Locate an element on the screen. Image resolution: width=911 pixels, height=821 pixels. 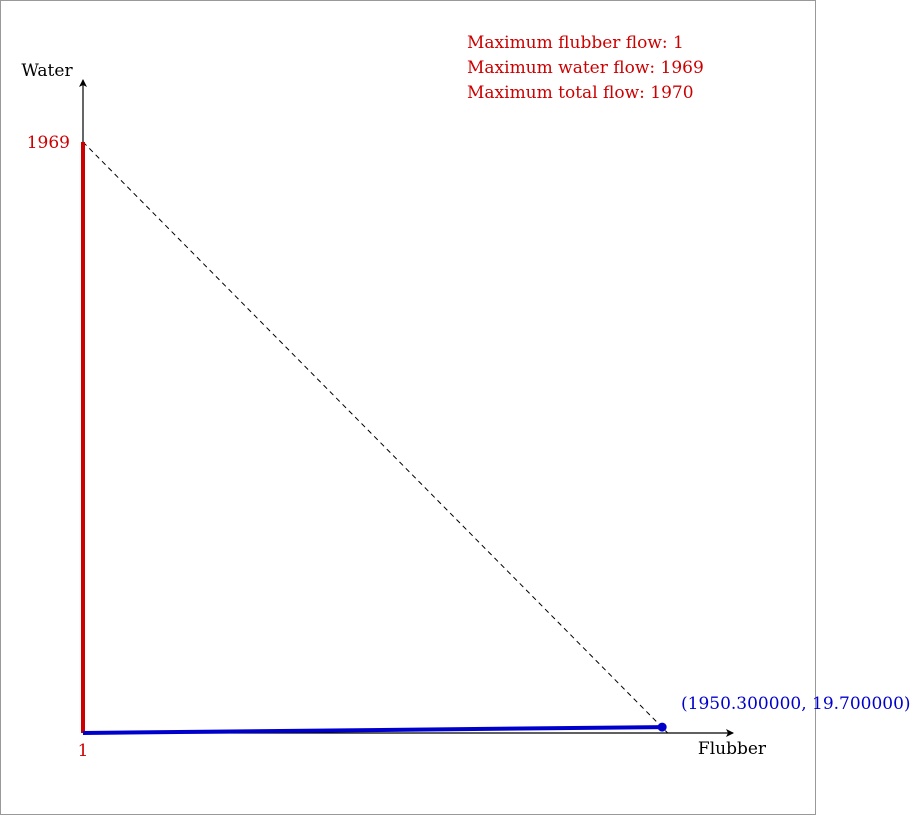
flow-vector-line is located at coordinates (372, 730).